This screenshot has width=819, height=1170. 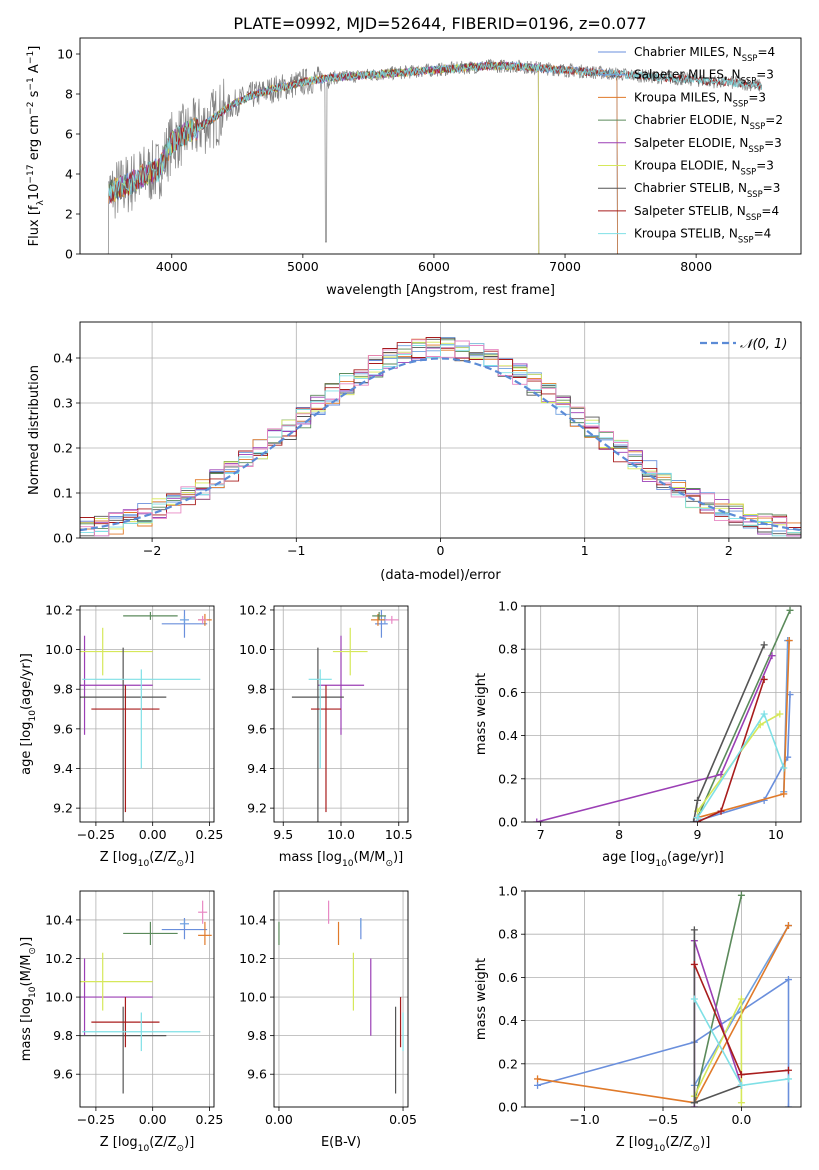 I want to click on x-tick-label: 8, so click(x=619, y=834).